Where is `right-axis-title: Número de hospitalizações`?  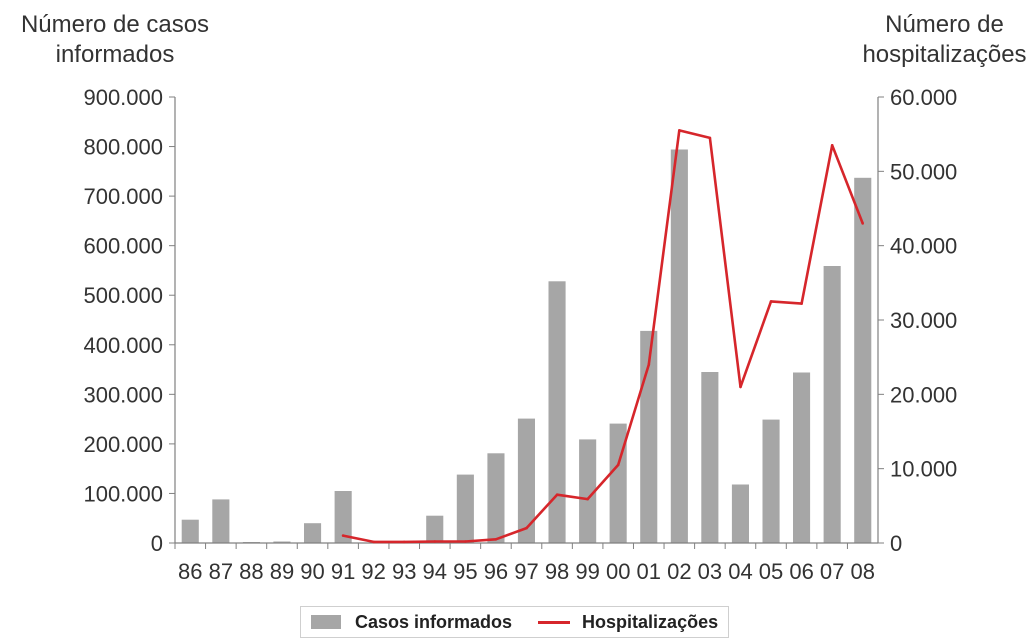 right-axis-title: Número de hospitalizações is located at coordinates (944, 40).